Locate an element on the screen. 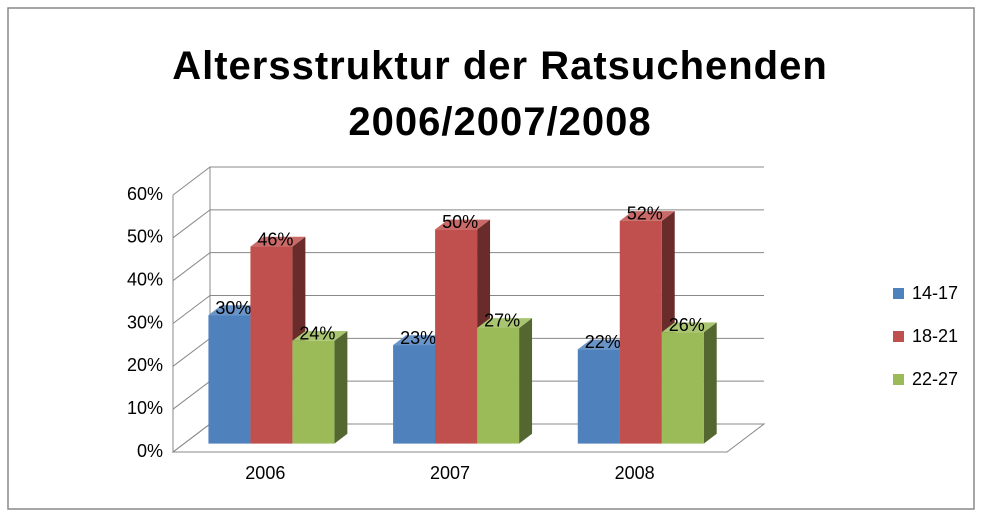  x-tick-label: 2008 is located at coordinates (635, 473).